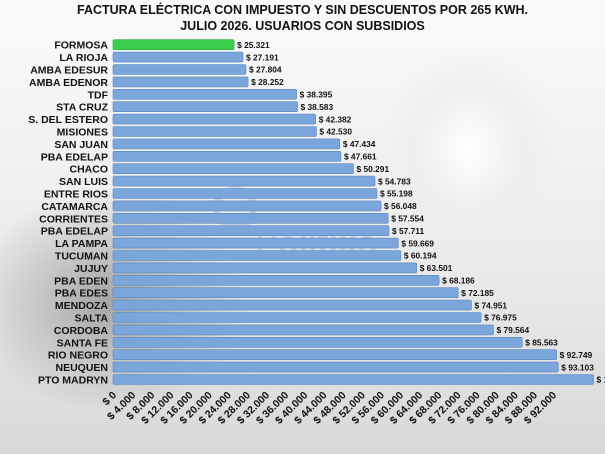  I want to click on bar-row-26-rio-negro: RIO NEGRO $ 92.749, so click(320, 355).